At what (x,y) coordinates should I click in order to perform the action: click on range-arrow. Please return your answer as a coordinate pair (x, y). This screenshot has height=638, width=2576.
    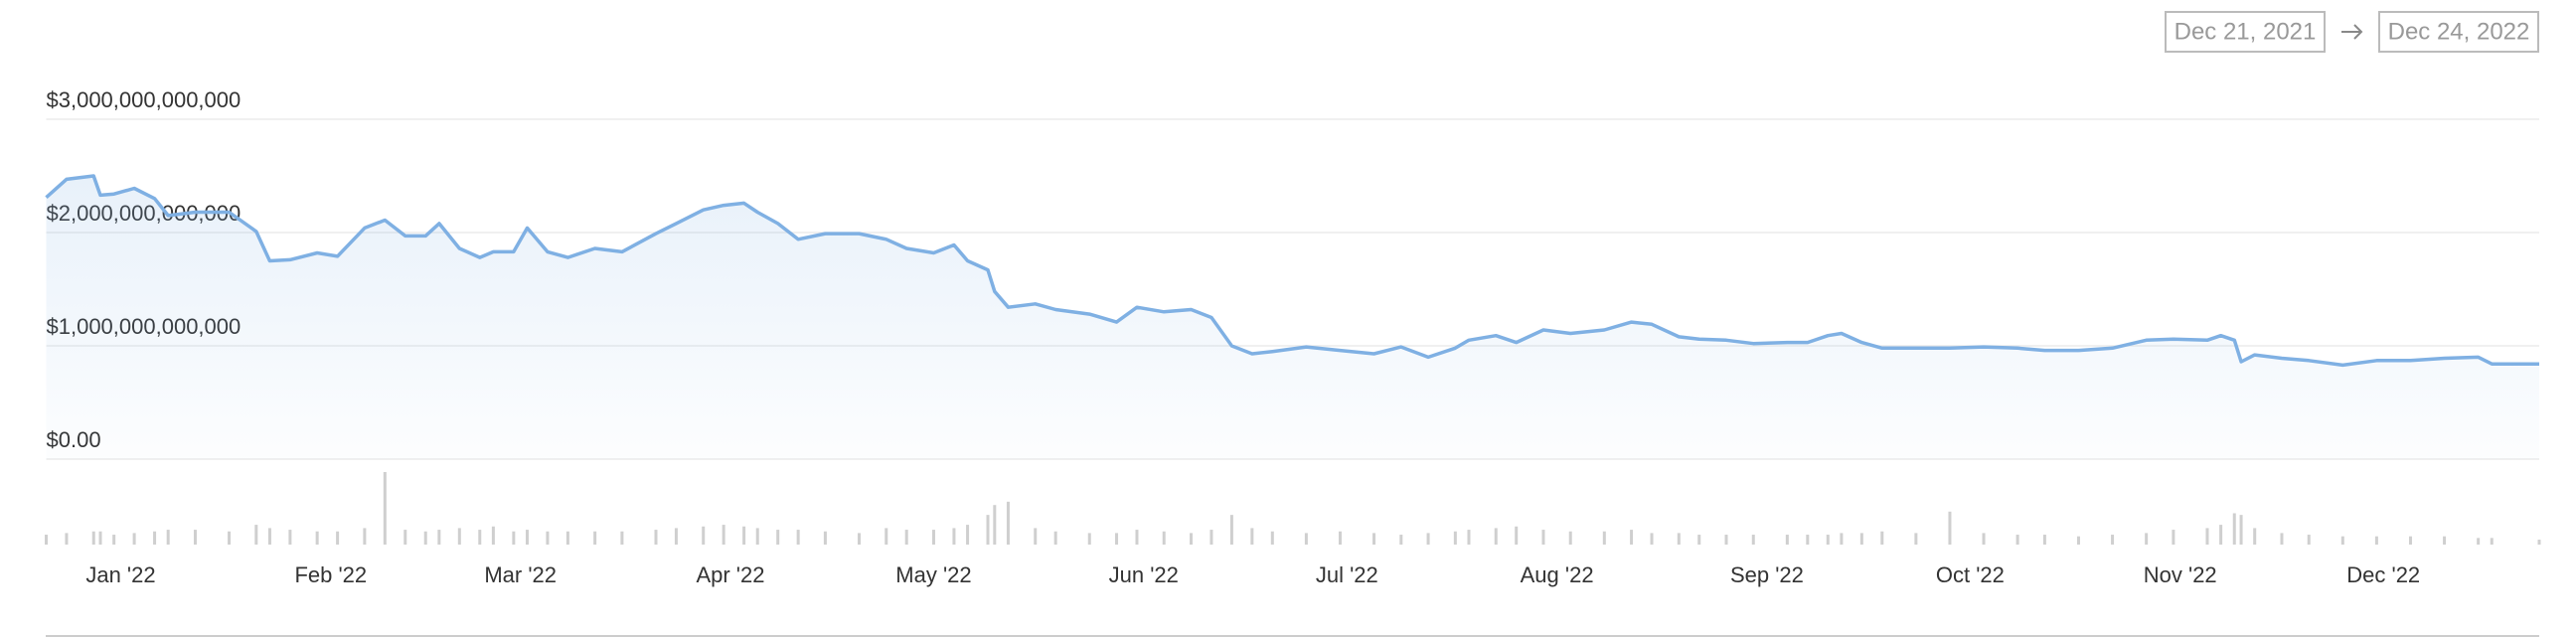
    Looking at the image, I should click on (2352, 32).